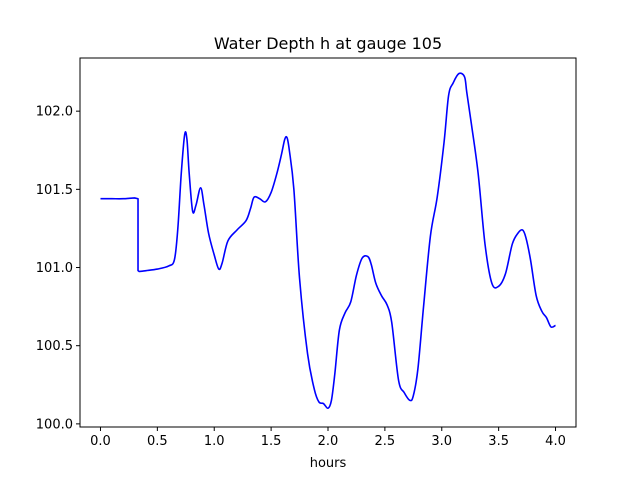 The height and width of the screenshot is (480, 640). What do you see at coordinates (328, 441) in the screenshot?
I see `x-tick-label: 2.0` at bounding box center [328, 441].